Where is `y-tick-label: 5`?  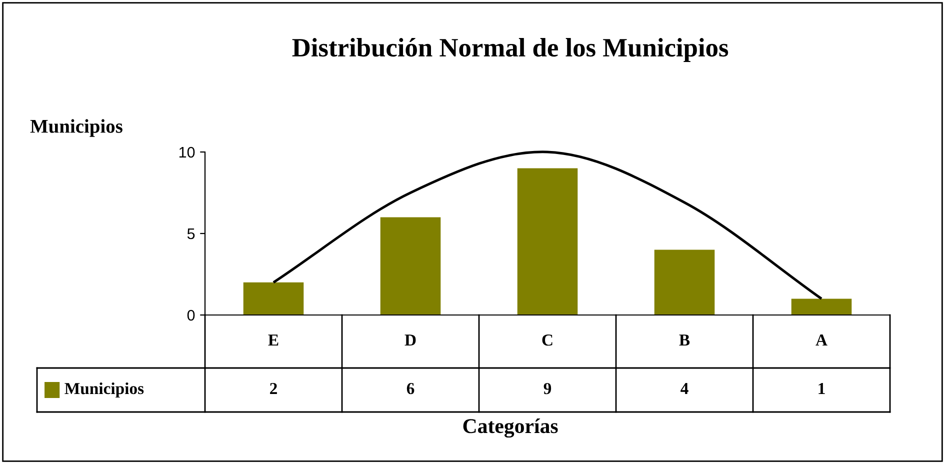 y-tick-label: 5 is located at coordinates (191, 234).